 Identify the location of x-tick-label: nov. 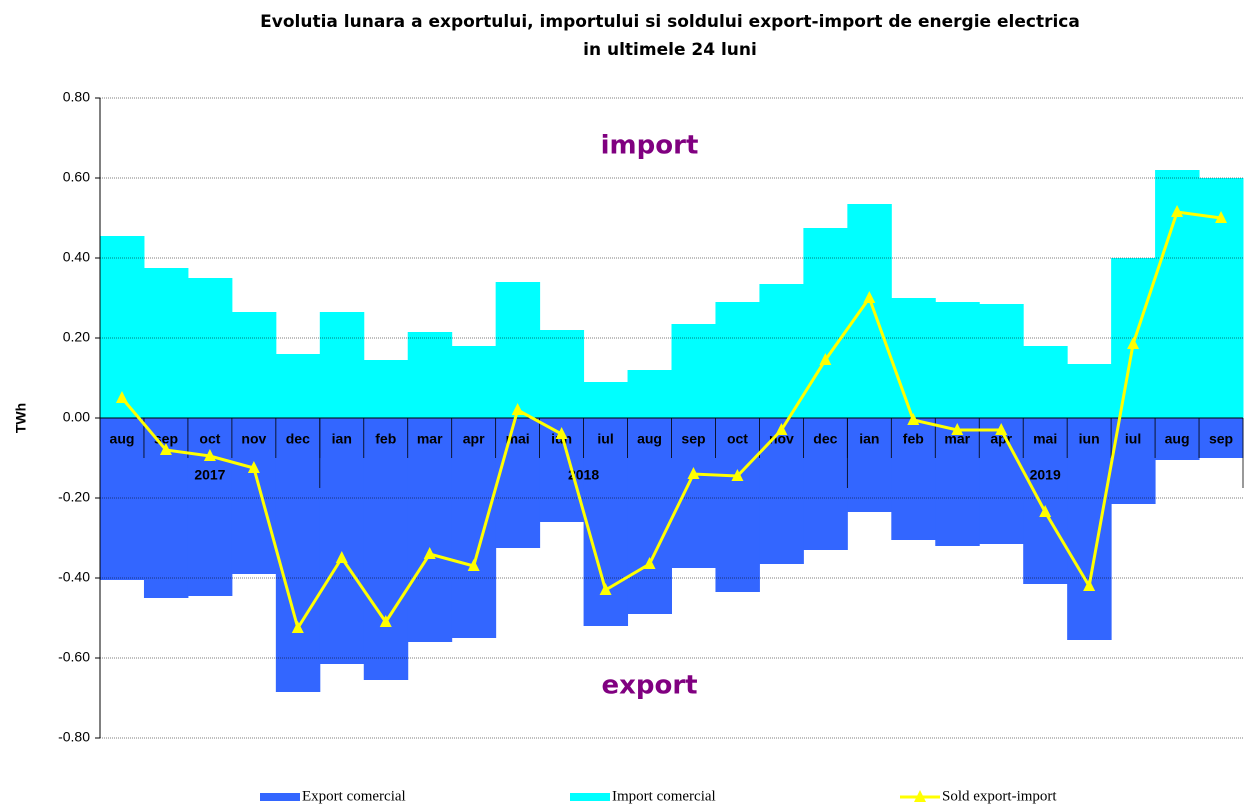
(253, 439).